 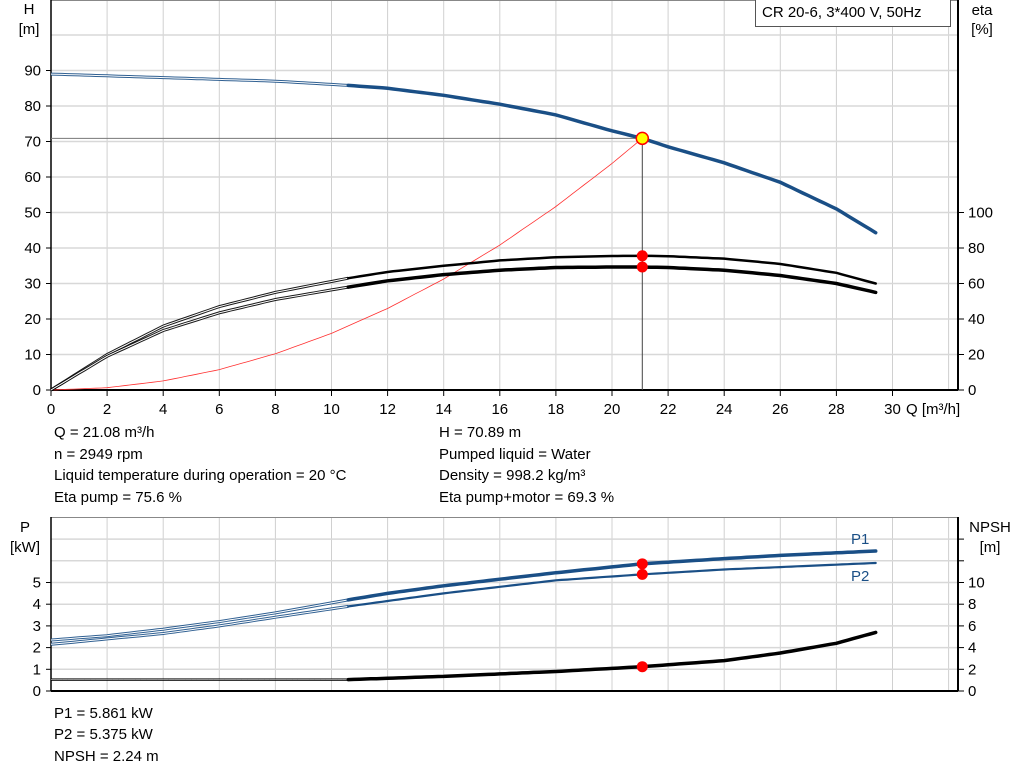 I want to click on p1-curve-thin-inner, so click(x=199, y=620).